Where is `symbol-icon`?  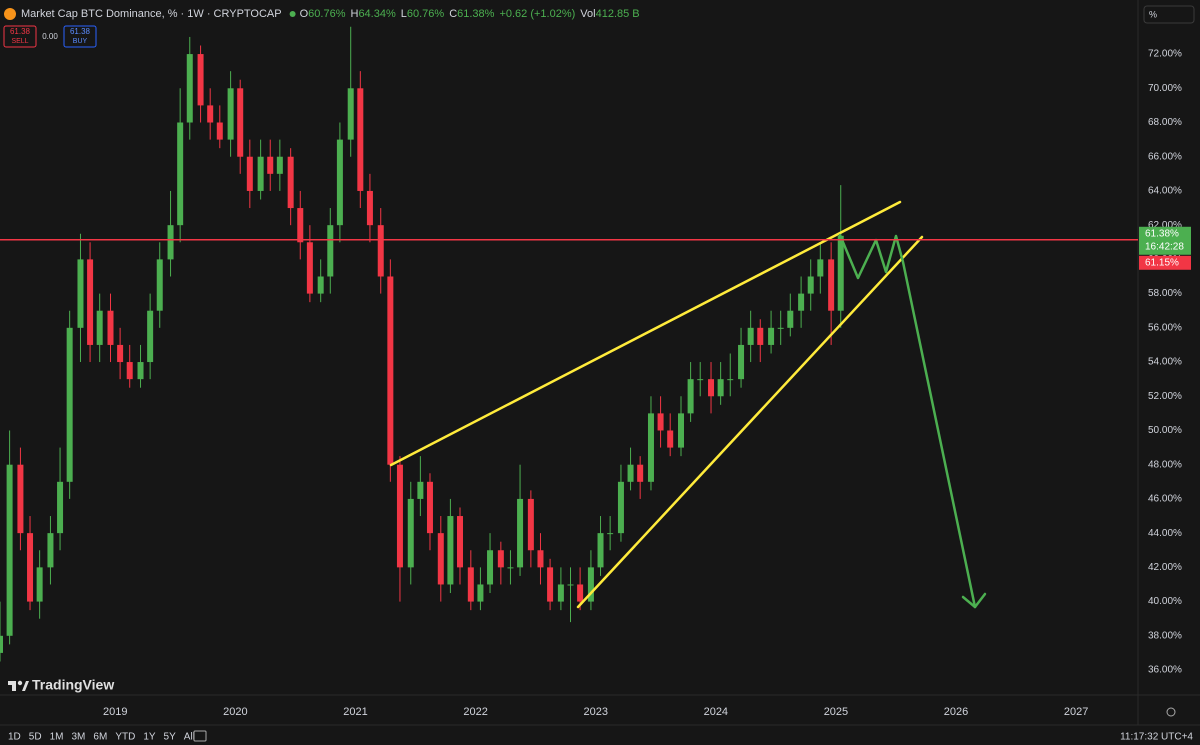
symbol-icon is located at coordinates (10, 14).